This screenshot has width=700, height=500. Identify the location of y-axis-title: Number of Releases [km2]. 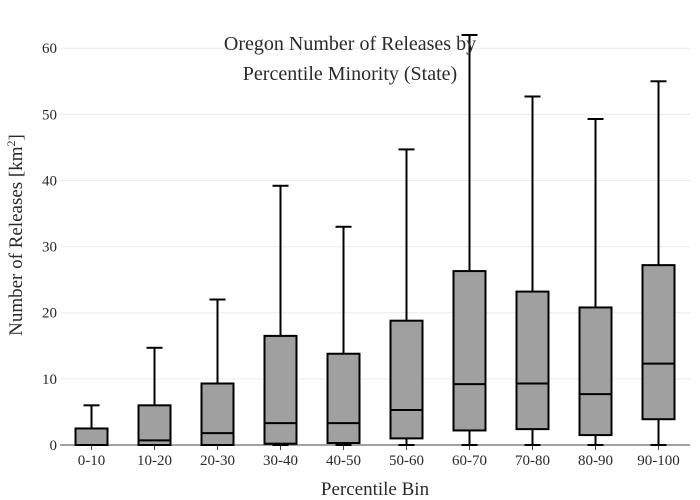
(15, 235).